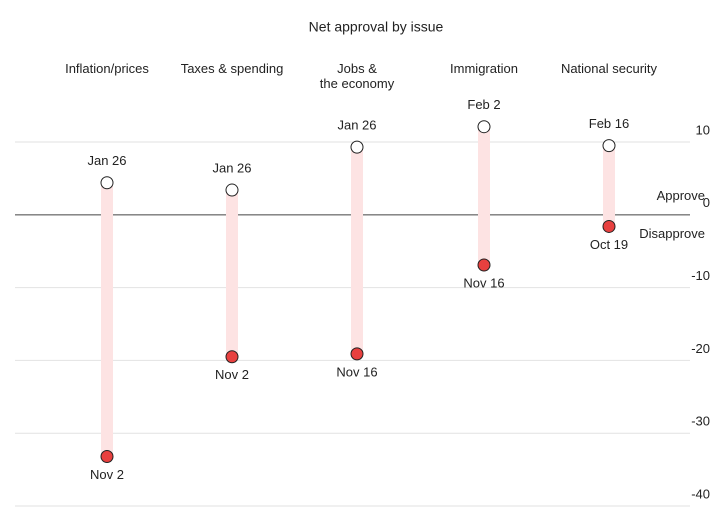 Image resolution: width=727 pixels, height=531 pixels. I want to click on y-tick-label: -20, so click(700, 348).